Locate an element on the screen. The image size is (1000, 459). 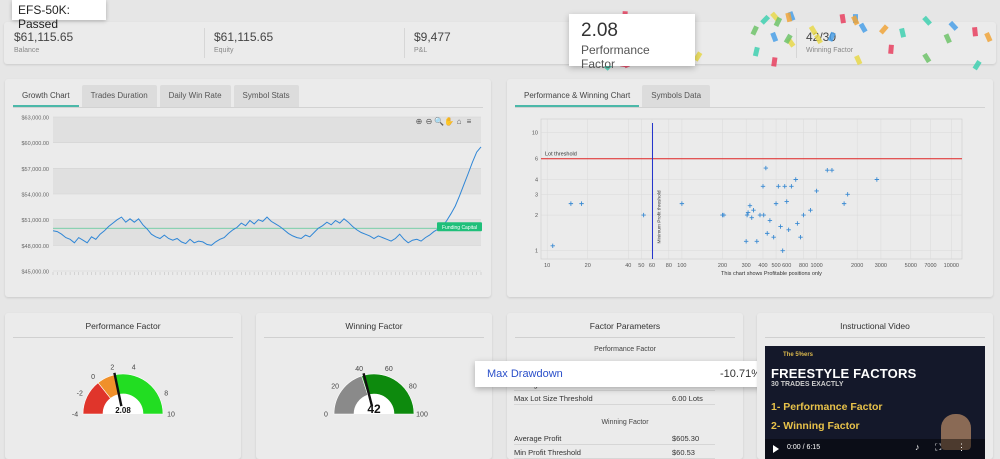
grid-band is located at coordinates (267, 130).